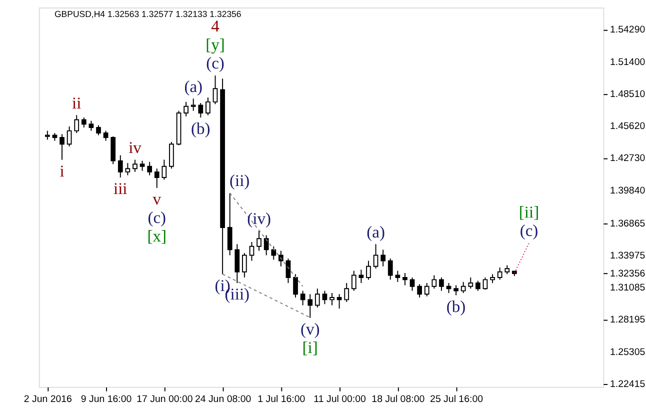 This screenshot has width=646, height=414. Describe the element at coordinates (529, 212) in the screenshot. I see `annotation: [ii]` at that location.